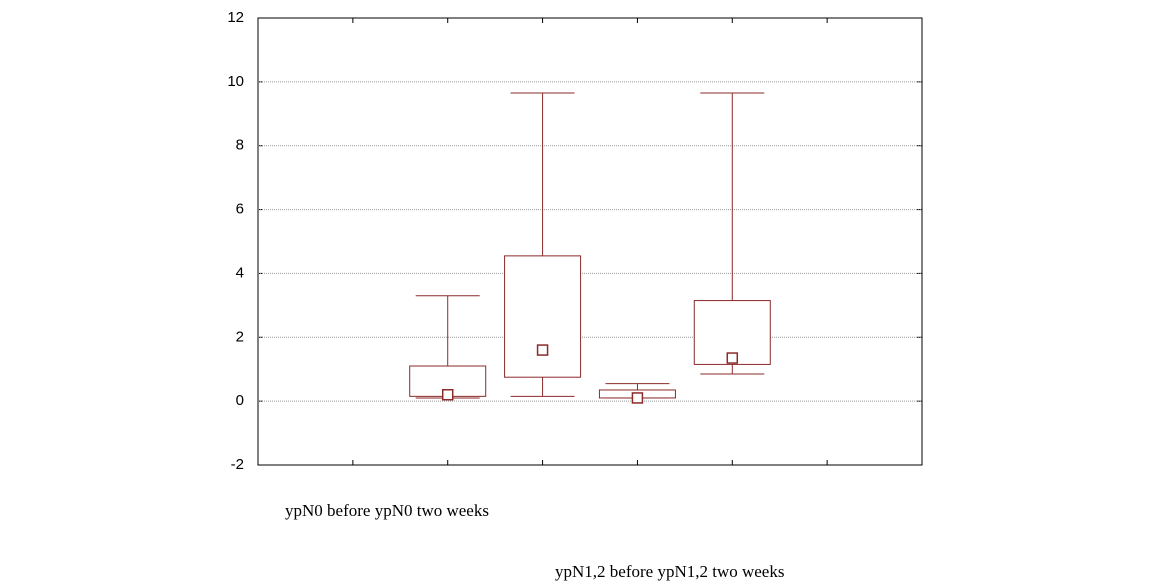 This screenshot has height=586, width=1150. What do you see at coordinates (237, 464) in the screenshot?
I see `y-tick-label: -2` at bounding box center [237, 464].